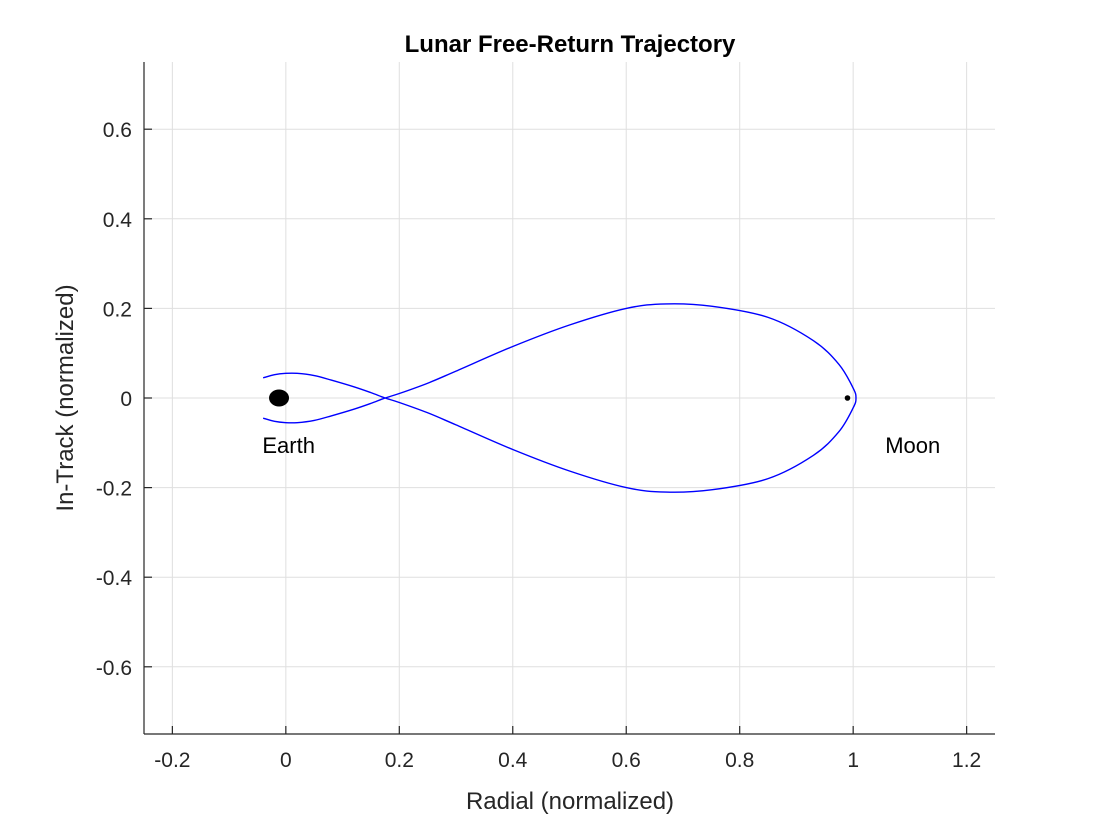 The width and height of the screenshot is (1100, 825). I want to click on x-tick-label: -0.2, so click(172, 760).